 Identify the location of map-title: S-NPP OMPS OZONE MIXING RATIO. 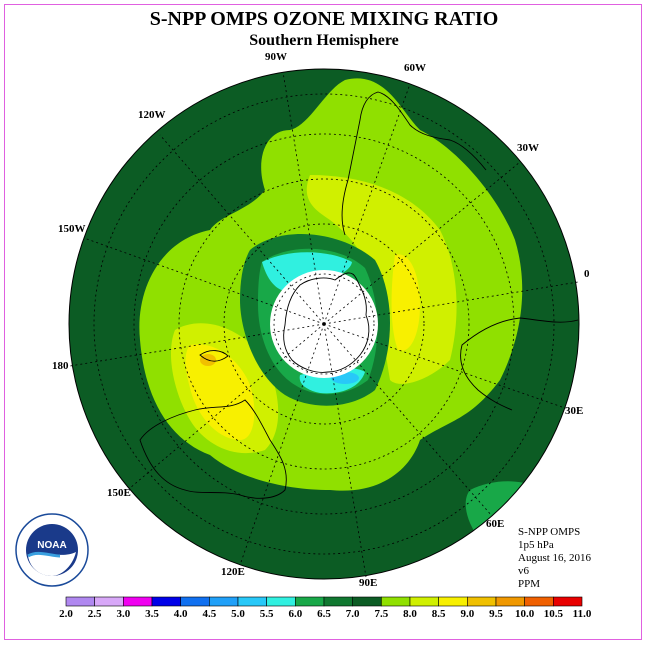
(324, 19).